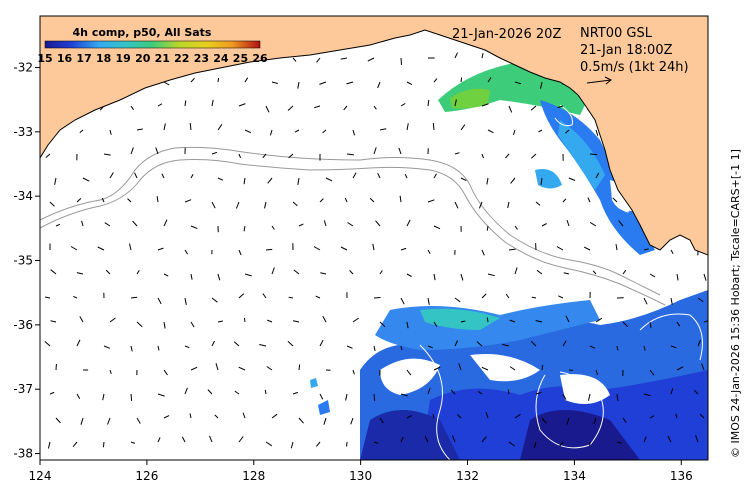  What do you see at coordinates (616, 33) in the screenshot?
I see `product-label: NRT00 GSL` at bounding box center [616, 33].